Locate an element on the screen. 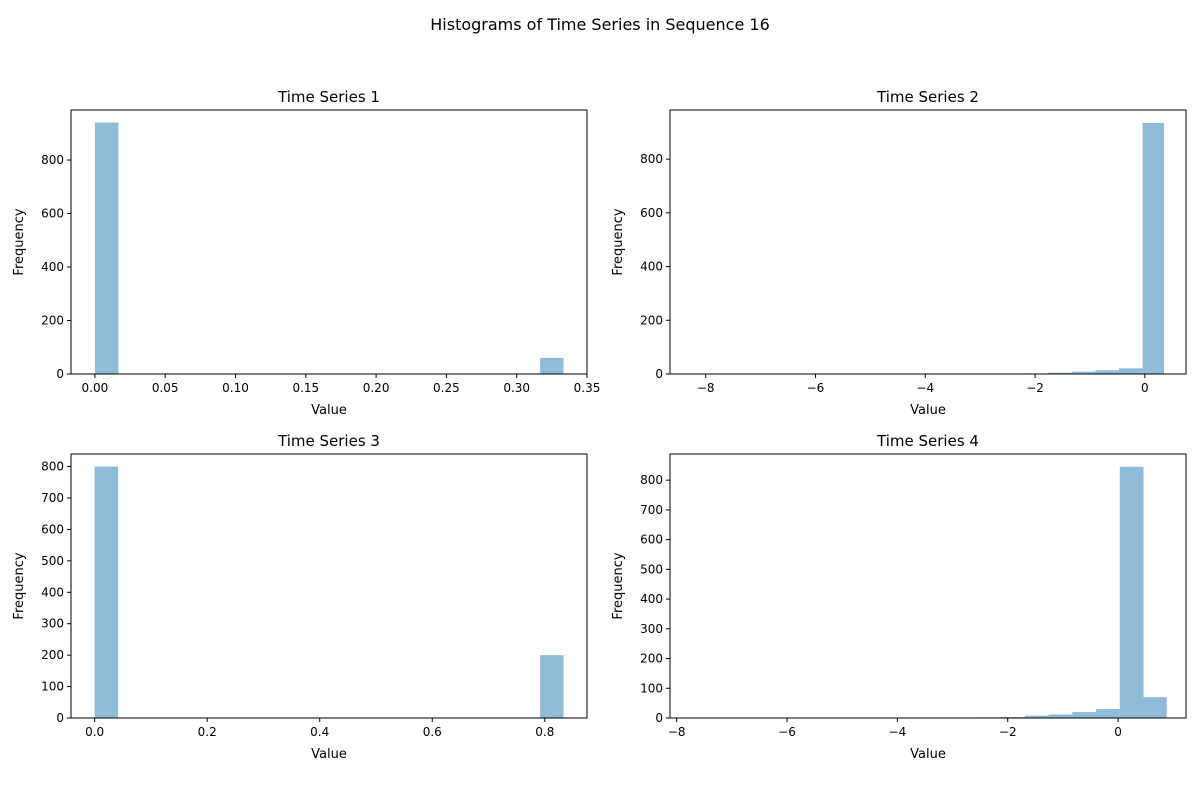 This screenshot has height=800, width=1200. figure-title: Histograms of Time Series in Sequence 16 is located at coordinates (600, 24).